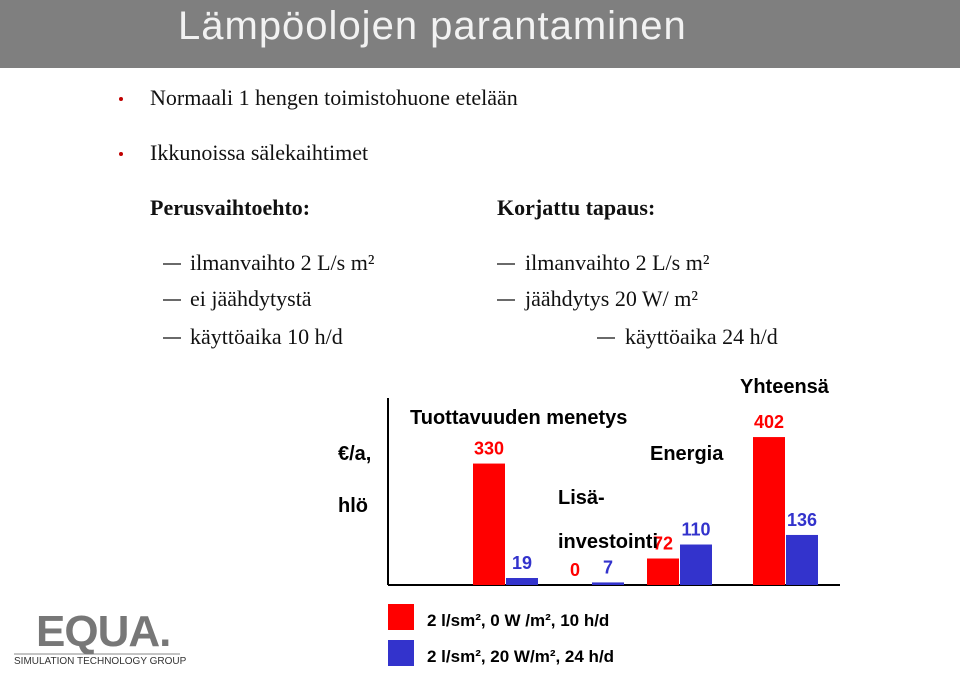 The width and height of the screenshot is (960, 684). I want to click on bullet-text: Ikkunoissa sälekaihtimet, so click(259, 152).